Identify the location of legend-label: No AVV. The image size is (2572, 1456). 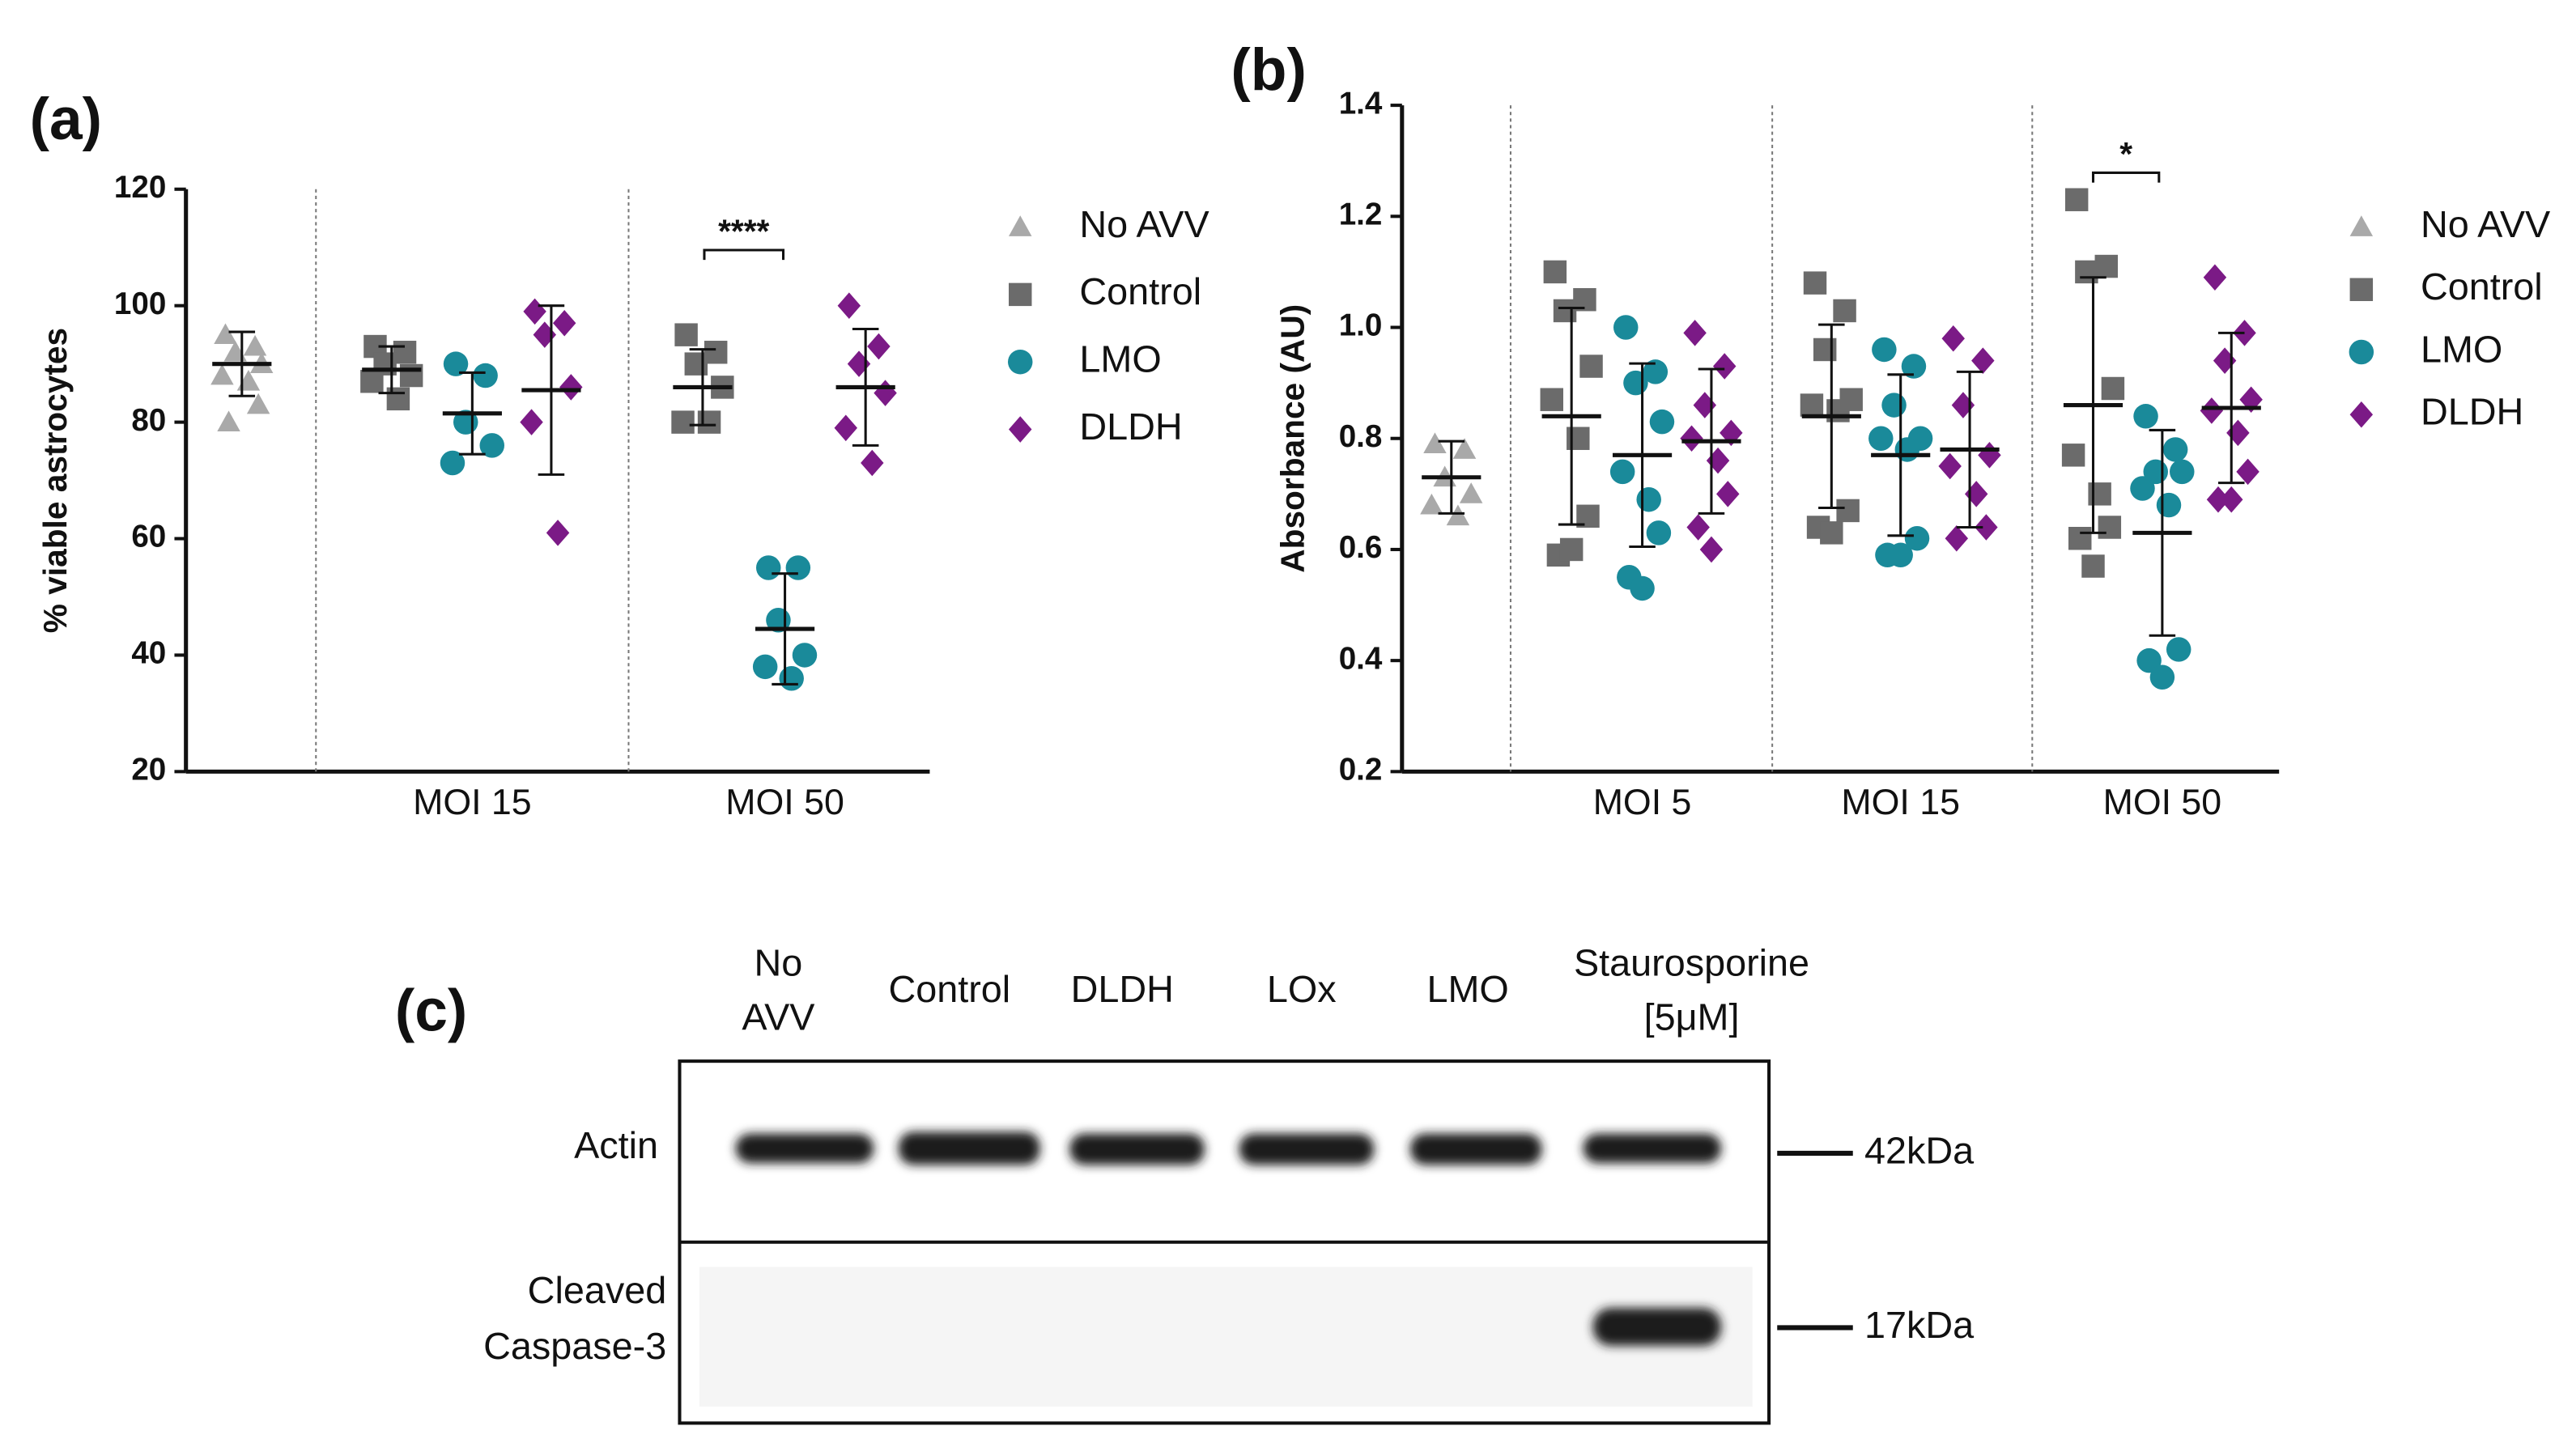
(2485, 224).